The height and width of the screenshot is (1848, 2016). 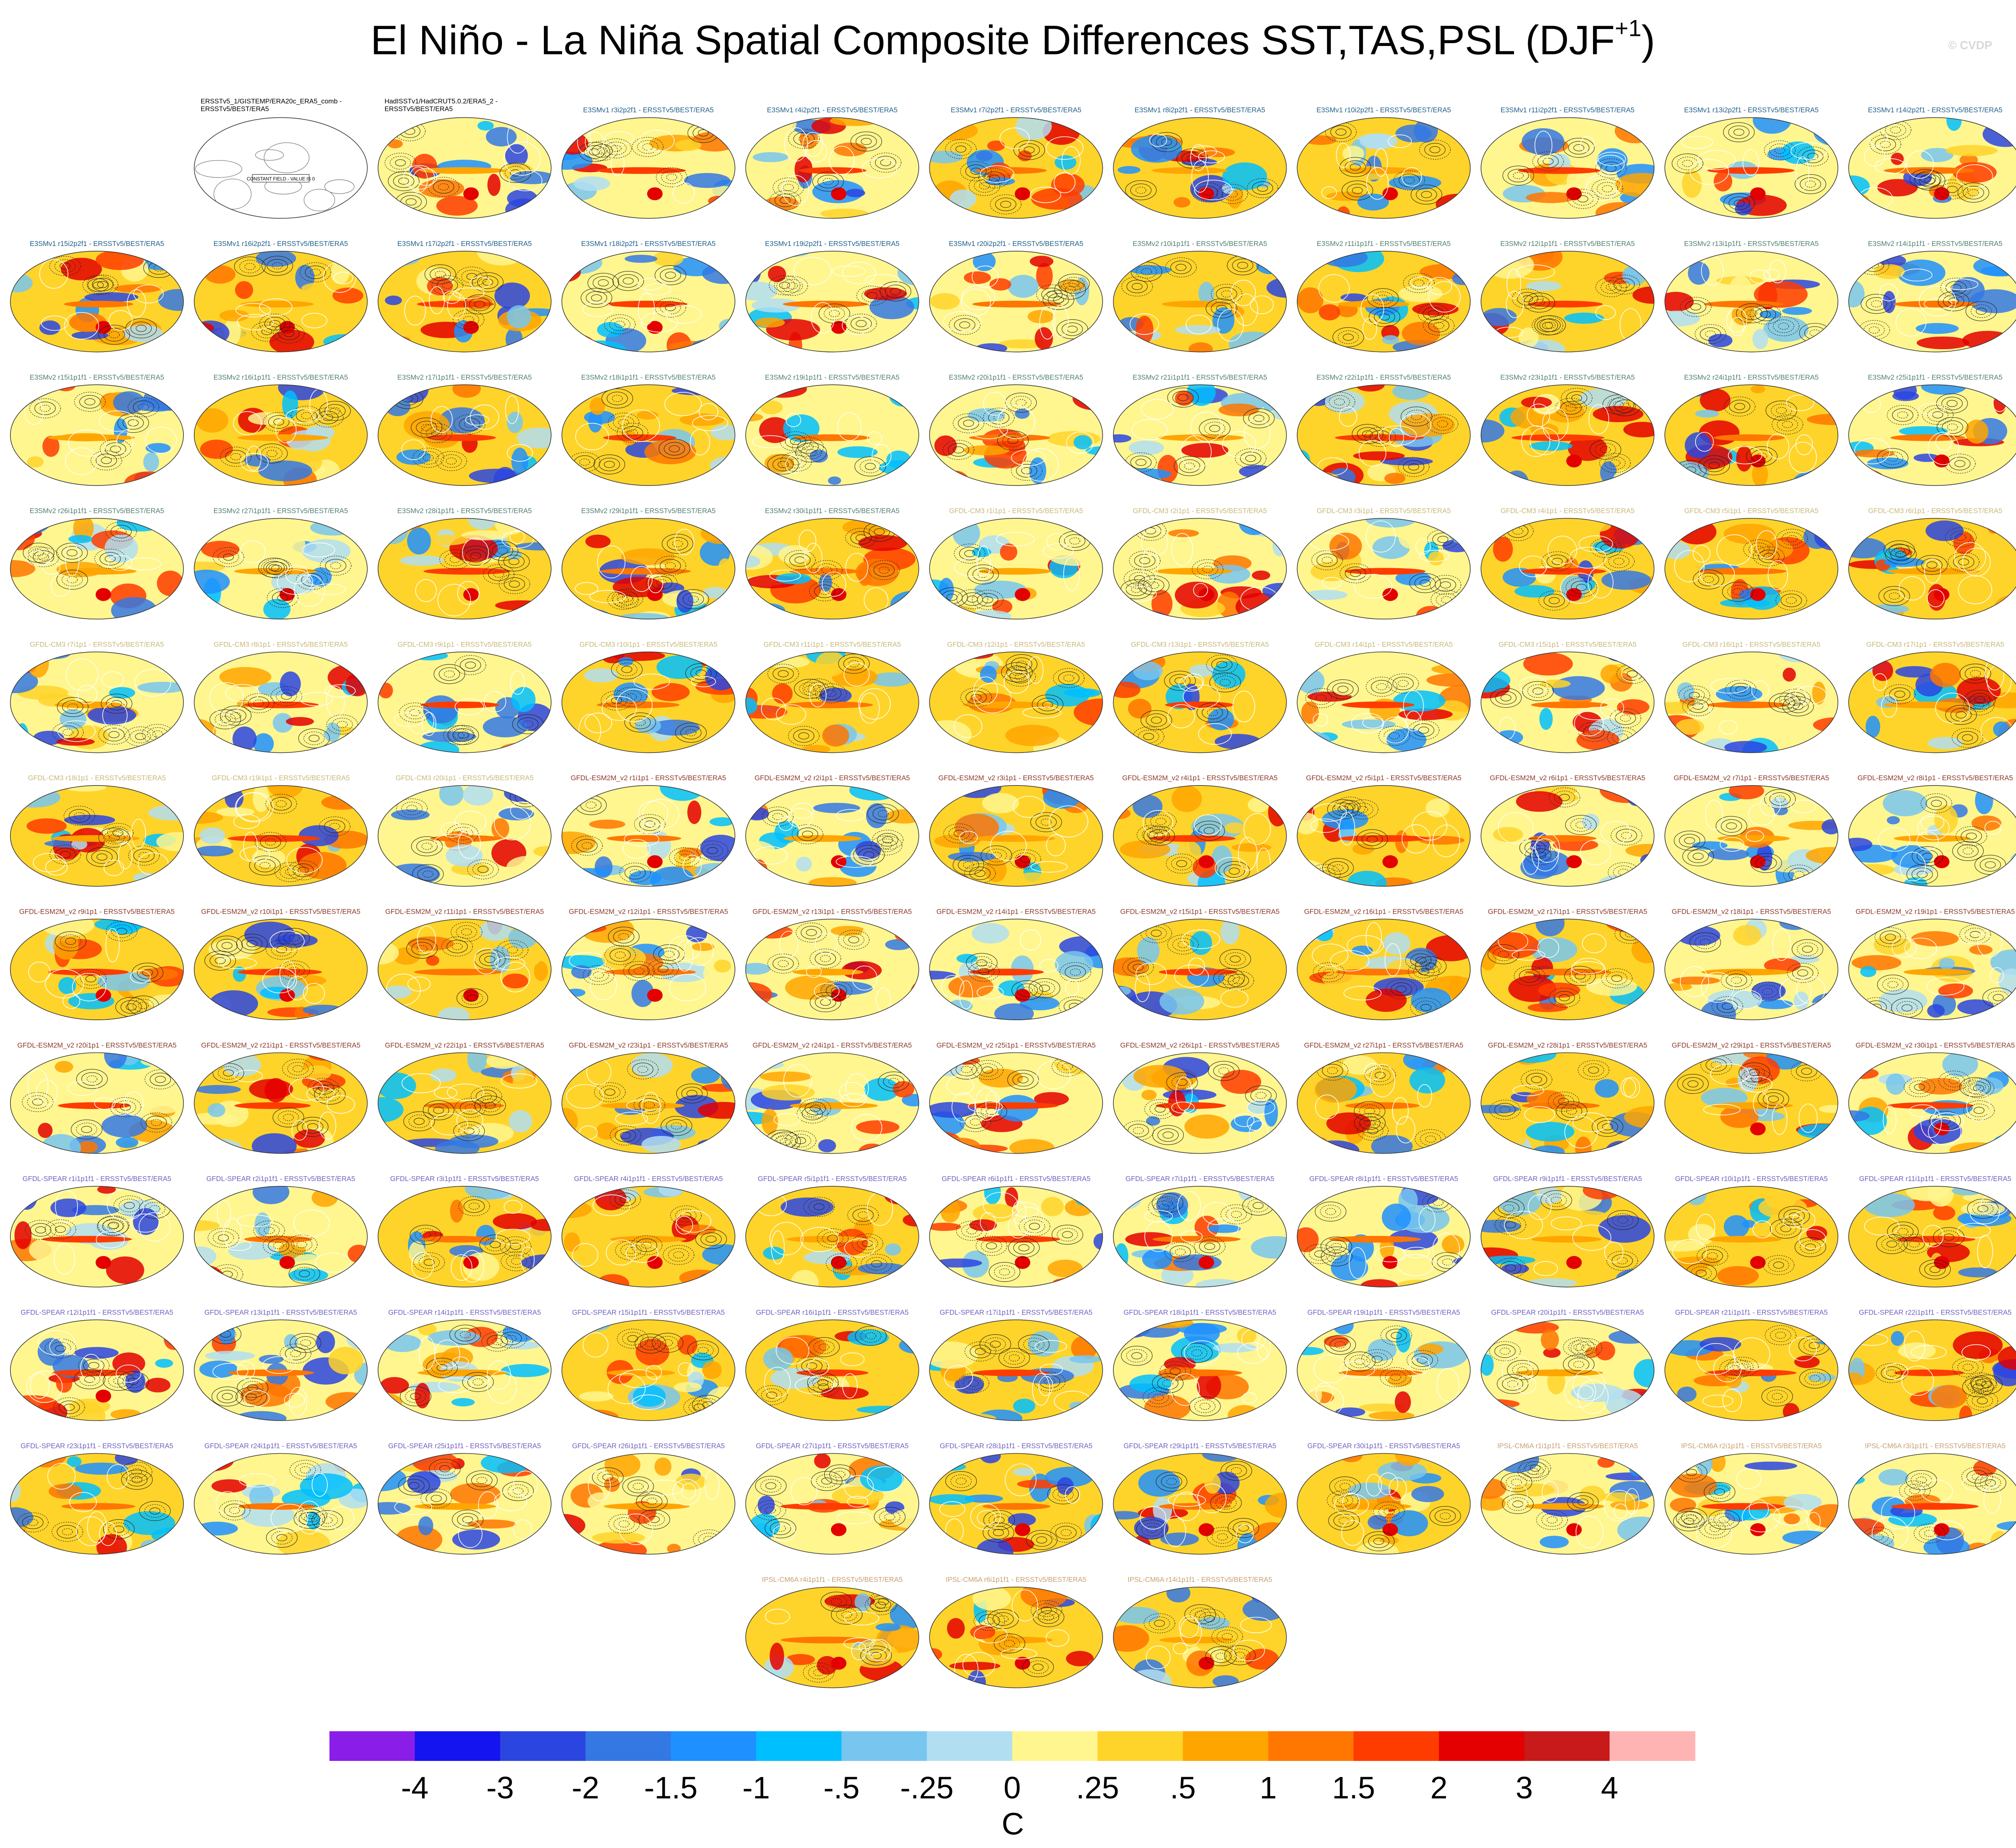 I want to click on panel-title: E3SMv2 r19i1p1f1 - ERSSTv5/BEST/ERA5, so click(x=833, y=377).